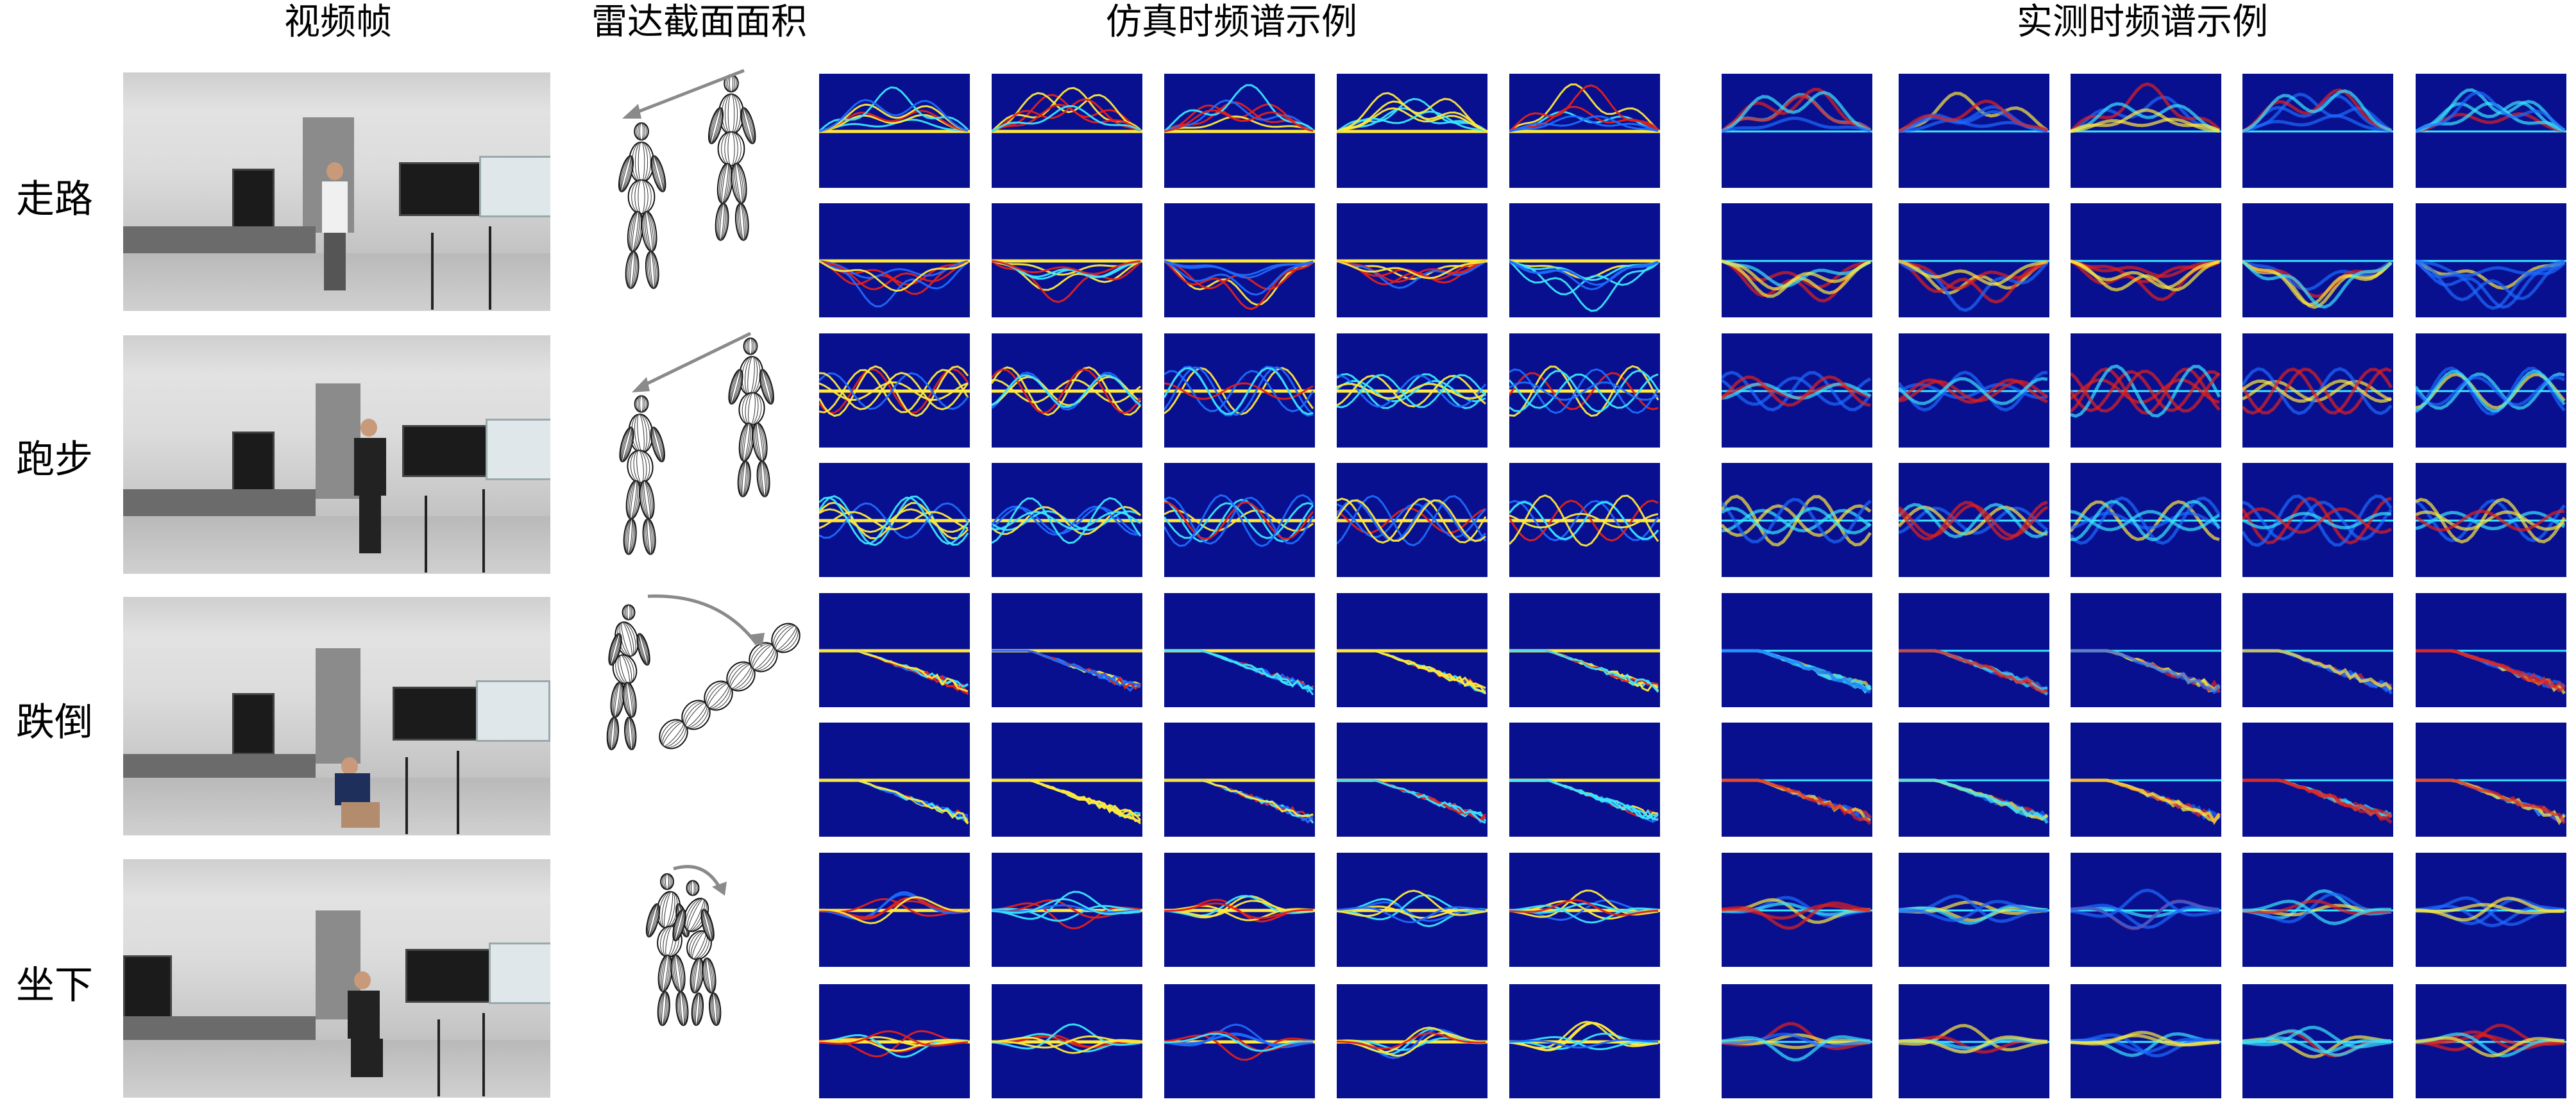  What do you see at coordinates (696, 443) in the screenshot?
I see `rcs-figure-run` at bounding box center [696, 443].